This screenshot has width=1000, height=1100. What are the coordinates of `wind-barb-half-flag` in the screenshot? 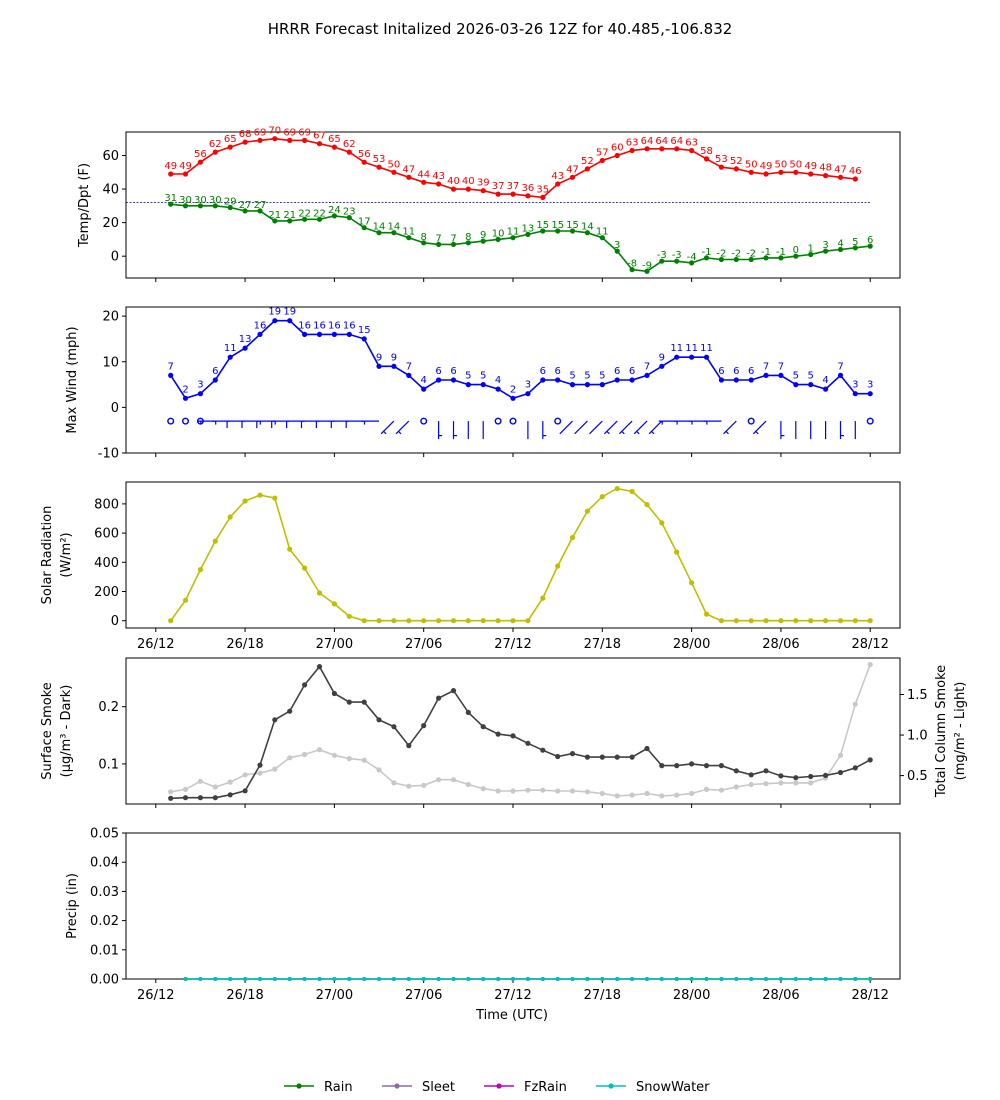 It's located at (653, 432).